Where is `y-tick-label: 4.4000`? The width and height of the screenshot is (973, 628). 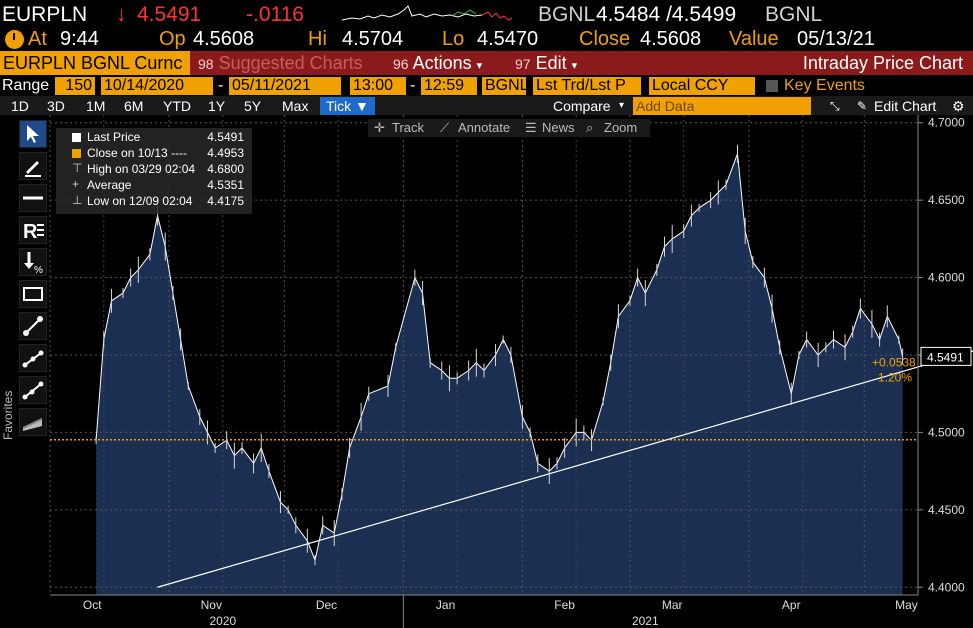 y-tick-label: 4.4000 is located at coordinates (946, 587).